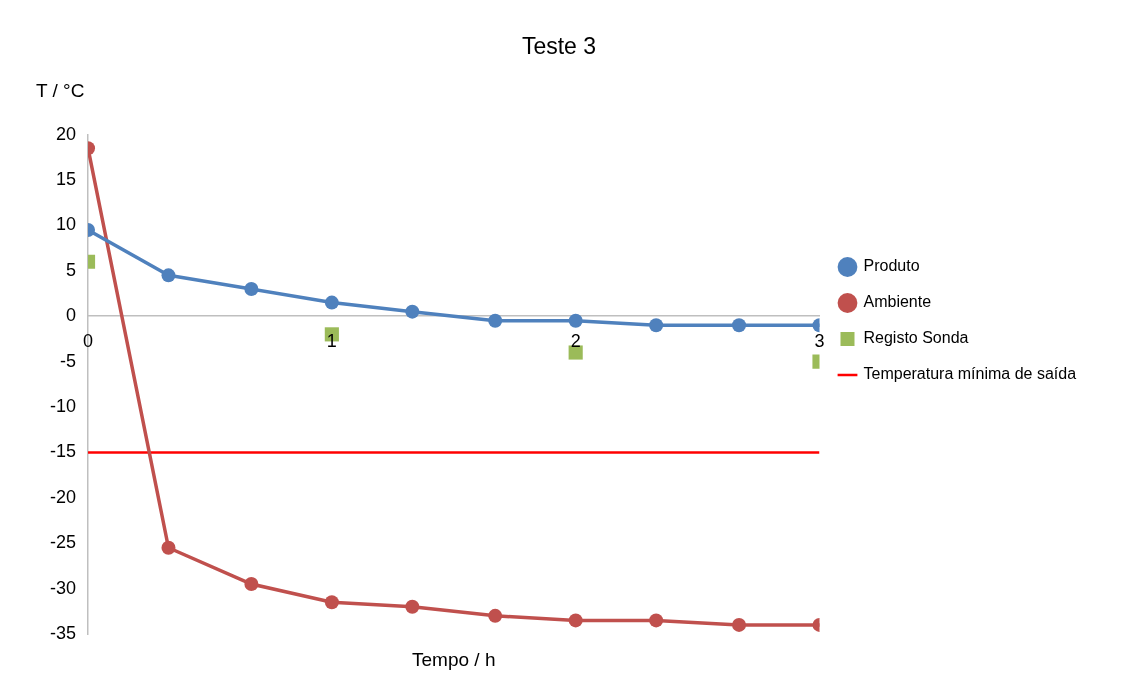 This screenshot has width=1122, height=684. Describe the element at coordinates (819, 340) in the screenshot. I see `x-tick-label: 3` at that location.